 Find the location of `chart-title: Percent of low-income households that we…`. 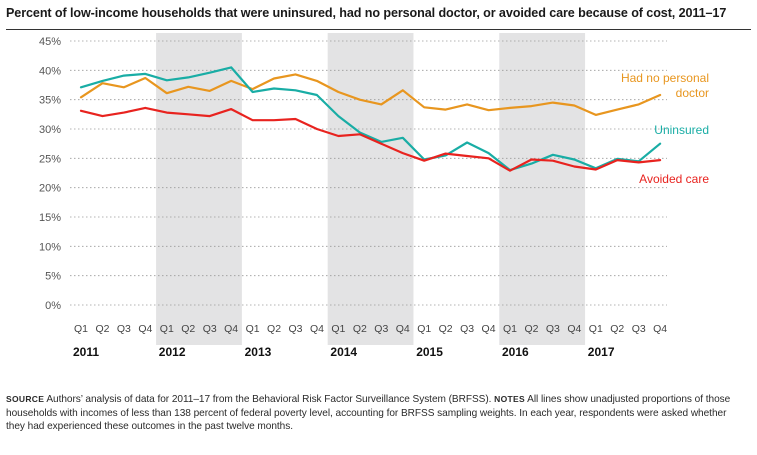

chart-title: Percent of low-income households that we… is located at coordinates (366, 13).